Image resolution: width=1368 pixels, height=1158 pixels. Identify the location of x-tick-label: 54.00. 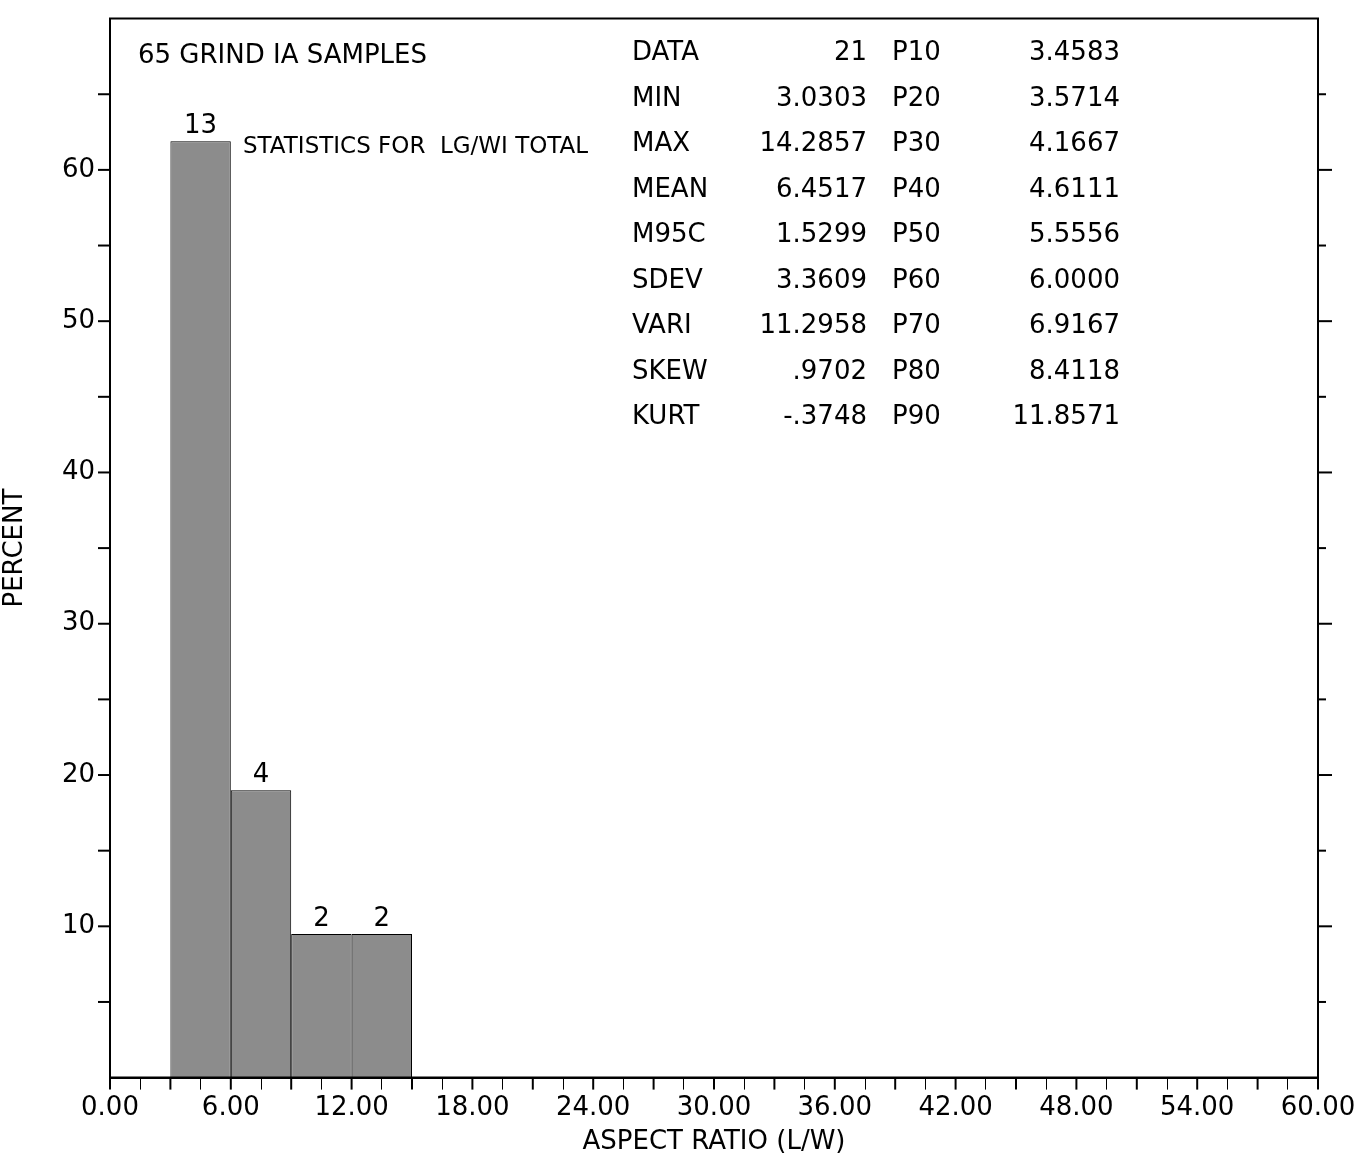
(1197, 1105).